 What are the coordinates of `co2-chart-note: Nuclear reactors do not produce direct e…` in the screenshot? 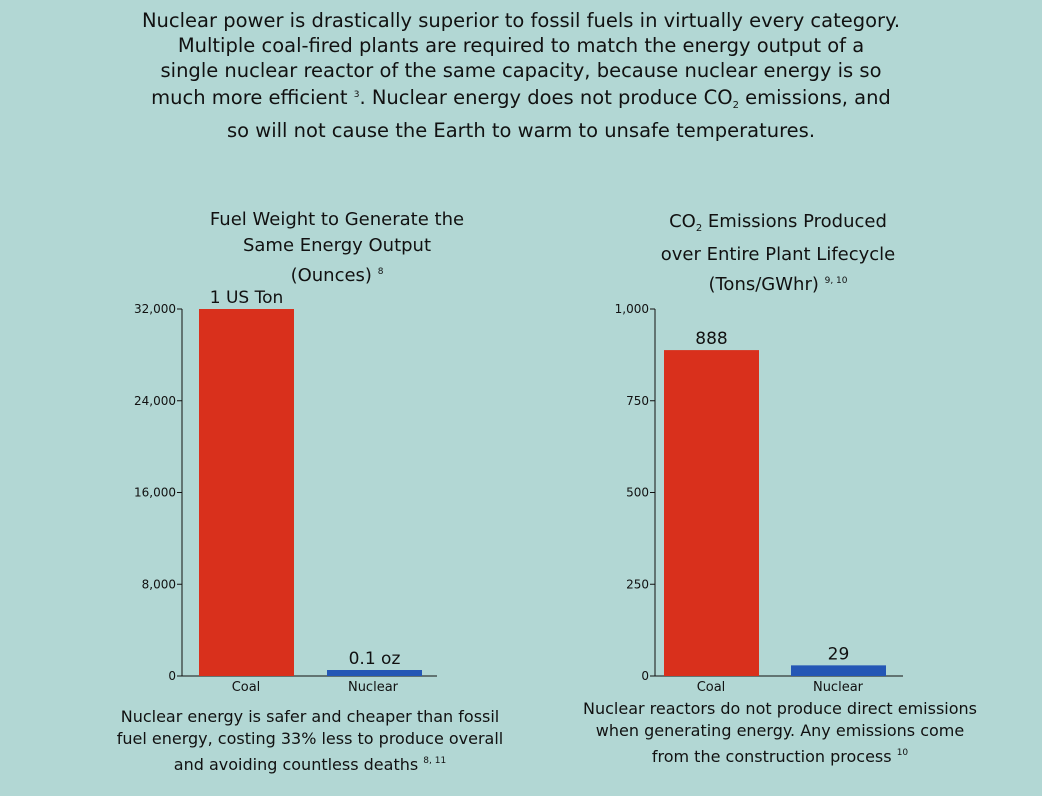 It's located at (780, 733).